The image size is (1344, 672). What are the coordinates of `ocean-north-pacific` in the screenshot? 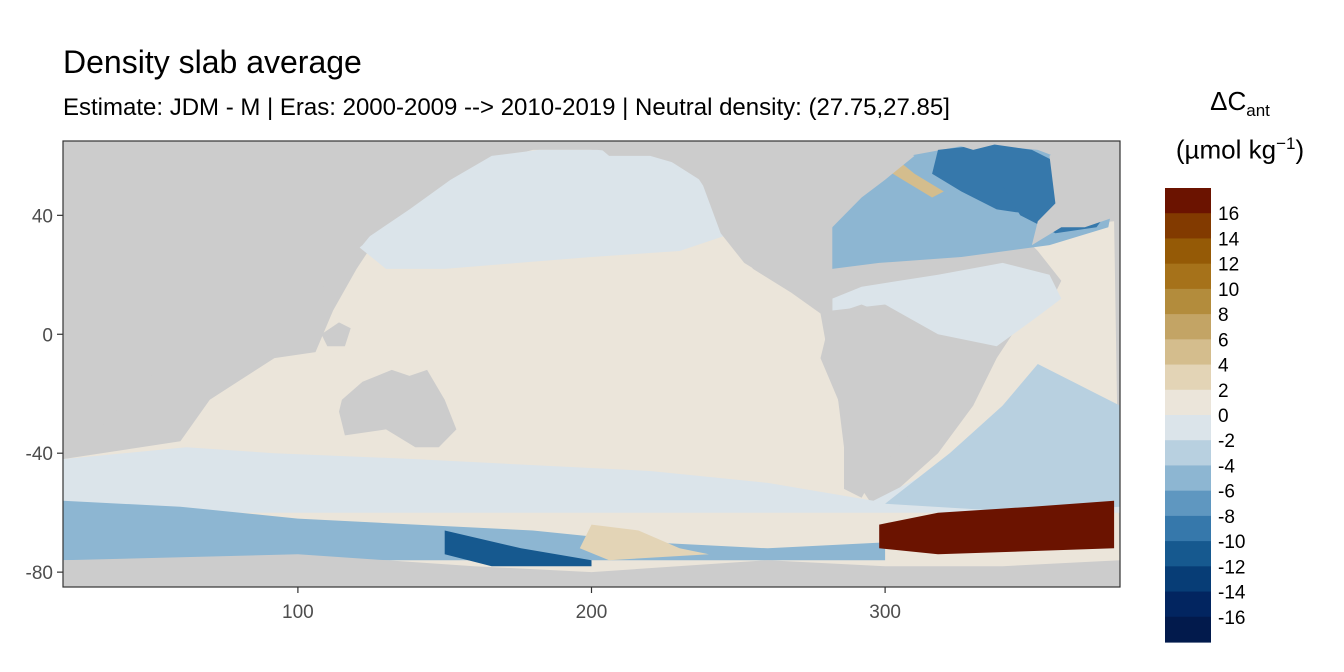 It's located at (544, 209).